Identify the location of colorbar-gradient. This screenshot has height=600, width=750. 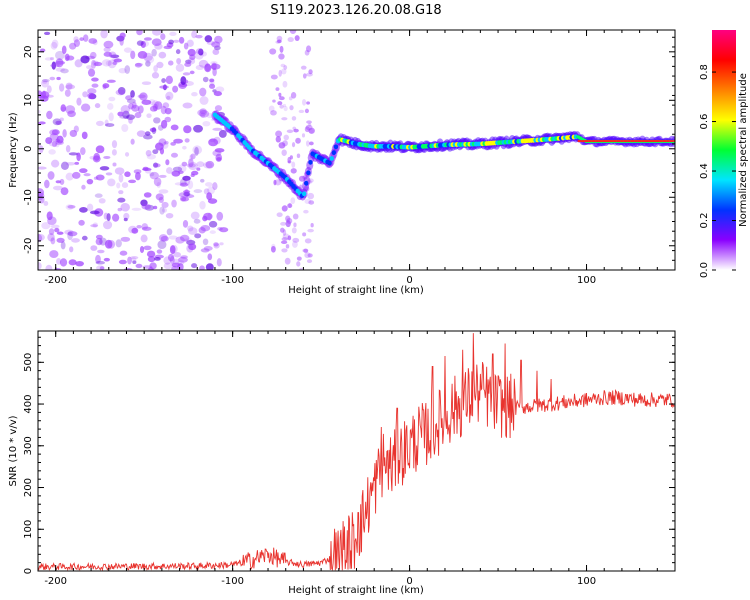
(724, 150).